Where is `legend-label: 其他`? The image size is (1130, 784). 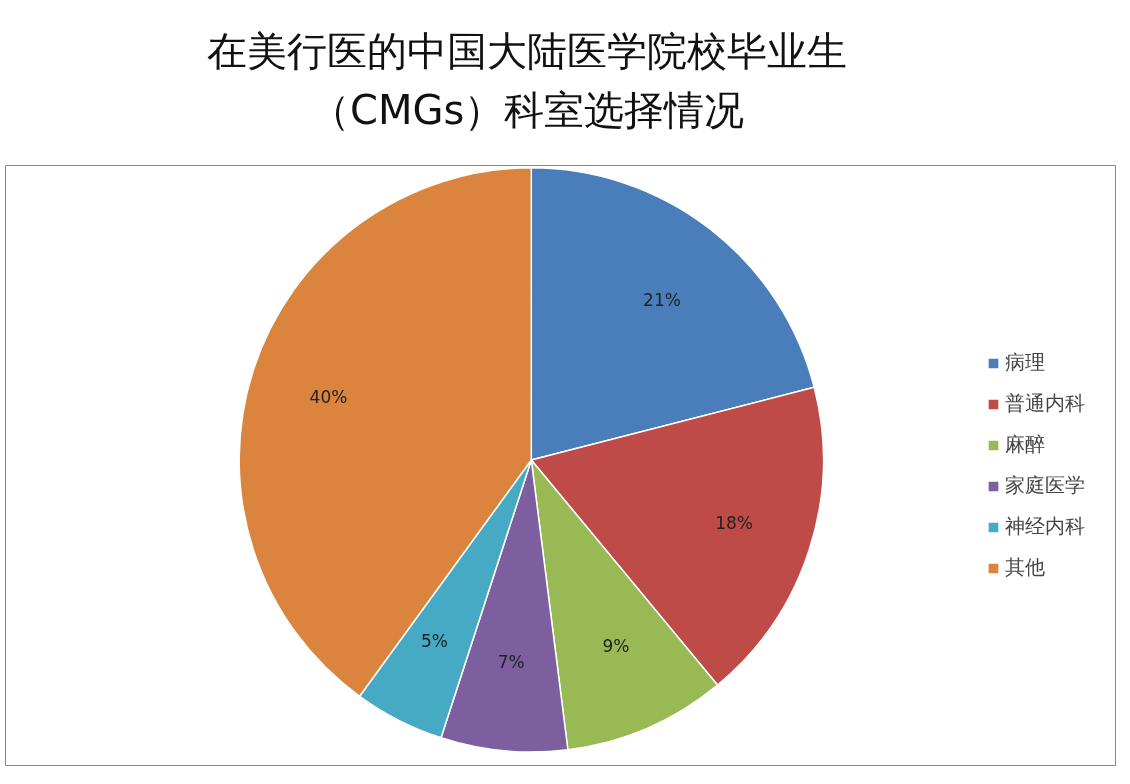 legend-label: 其他 is located at coordinates (1025, 567).